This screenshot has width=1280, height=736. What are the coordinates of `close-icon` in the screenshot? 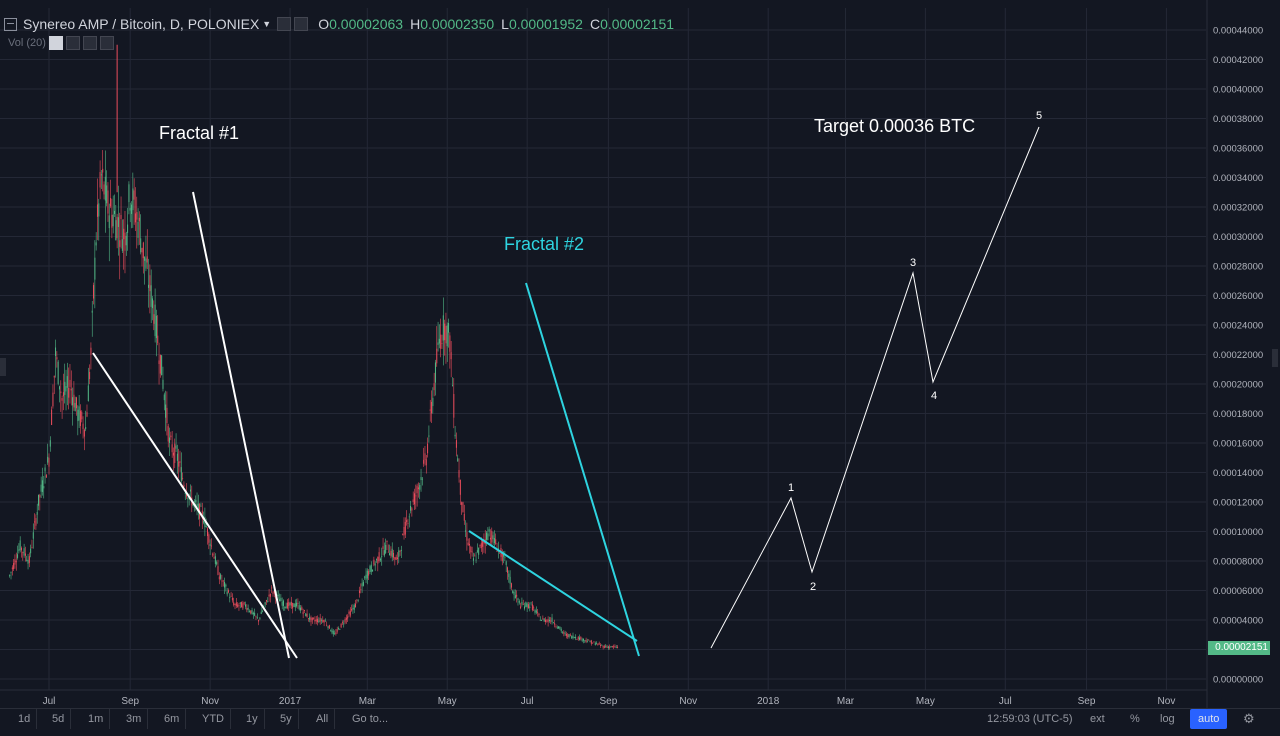 It's located at (106, 43).